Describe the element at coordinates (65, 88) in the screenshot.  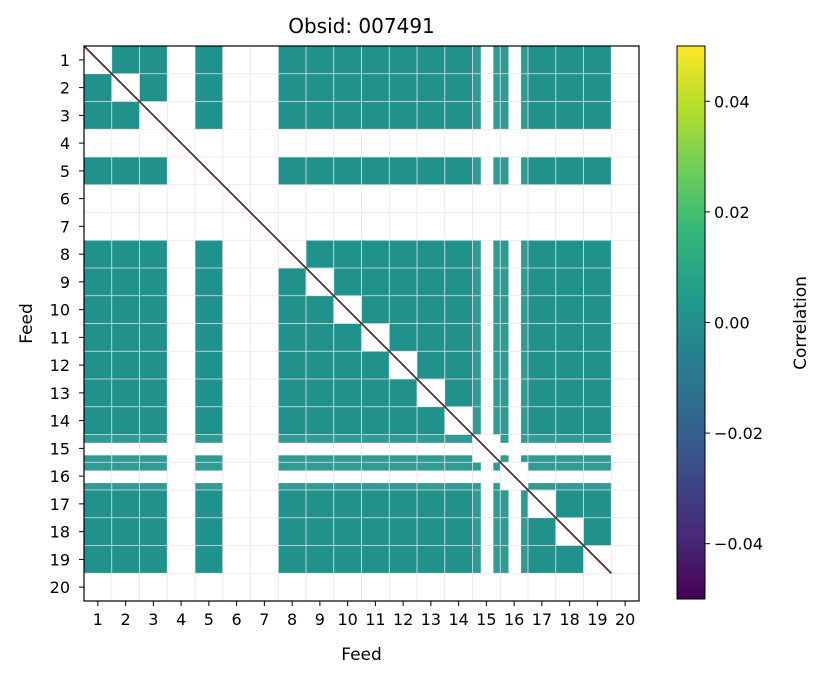
I see `y-tick-label: 2` at that location.